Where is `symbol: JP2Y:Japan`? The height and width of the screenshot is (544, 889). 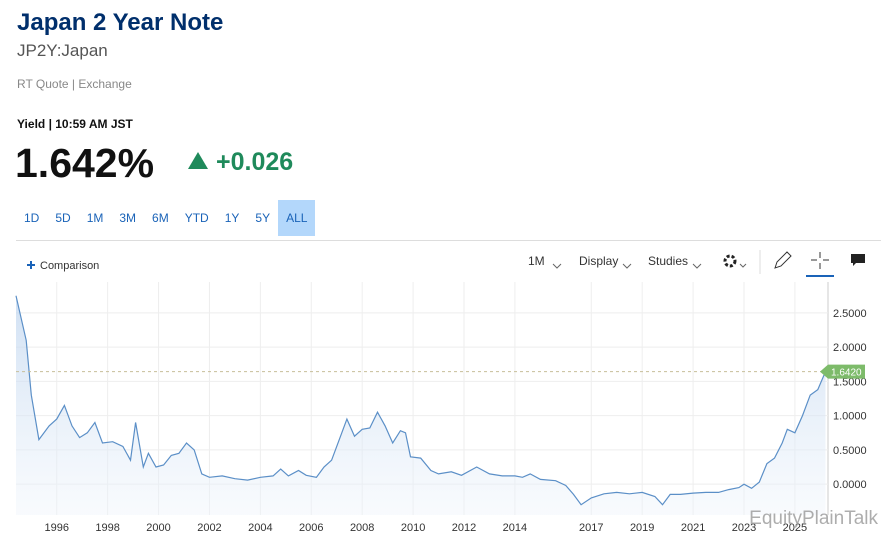 symbol: JP2Y:Japan is located at coordinates (62, 50).